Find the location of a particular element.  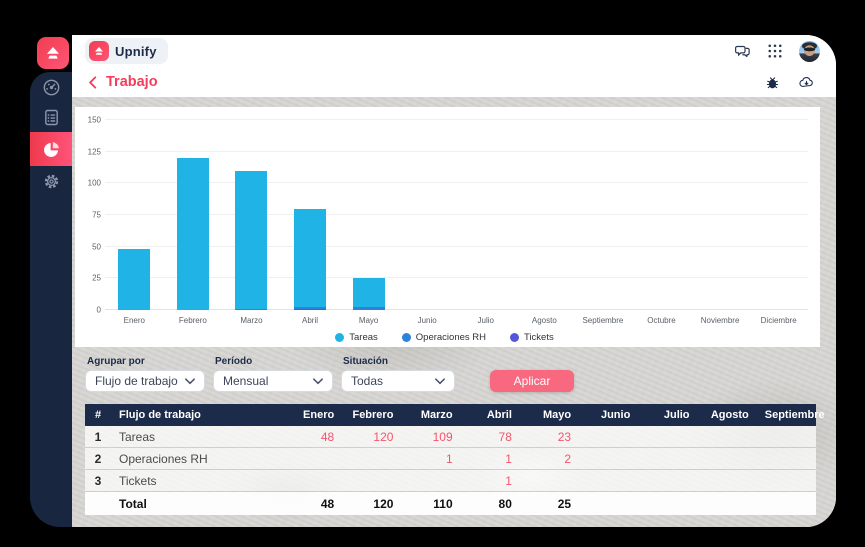

user-avatar is located at coordinates (809, 51).